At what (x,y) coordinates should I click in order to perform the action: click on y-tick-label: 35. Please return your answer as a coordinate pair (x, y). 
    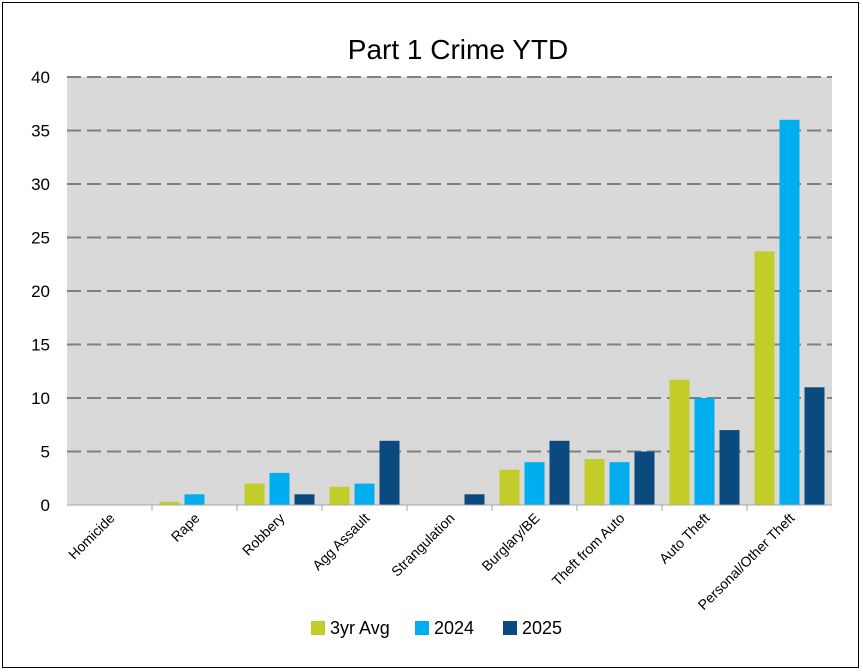
    Looking at the image, I should click on (40, 131).